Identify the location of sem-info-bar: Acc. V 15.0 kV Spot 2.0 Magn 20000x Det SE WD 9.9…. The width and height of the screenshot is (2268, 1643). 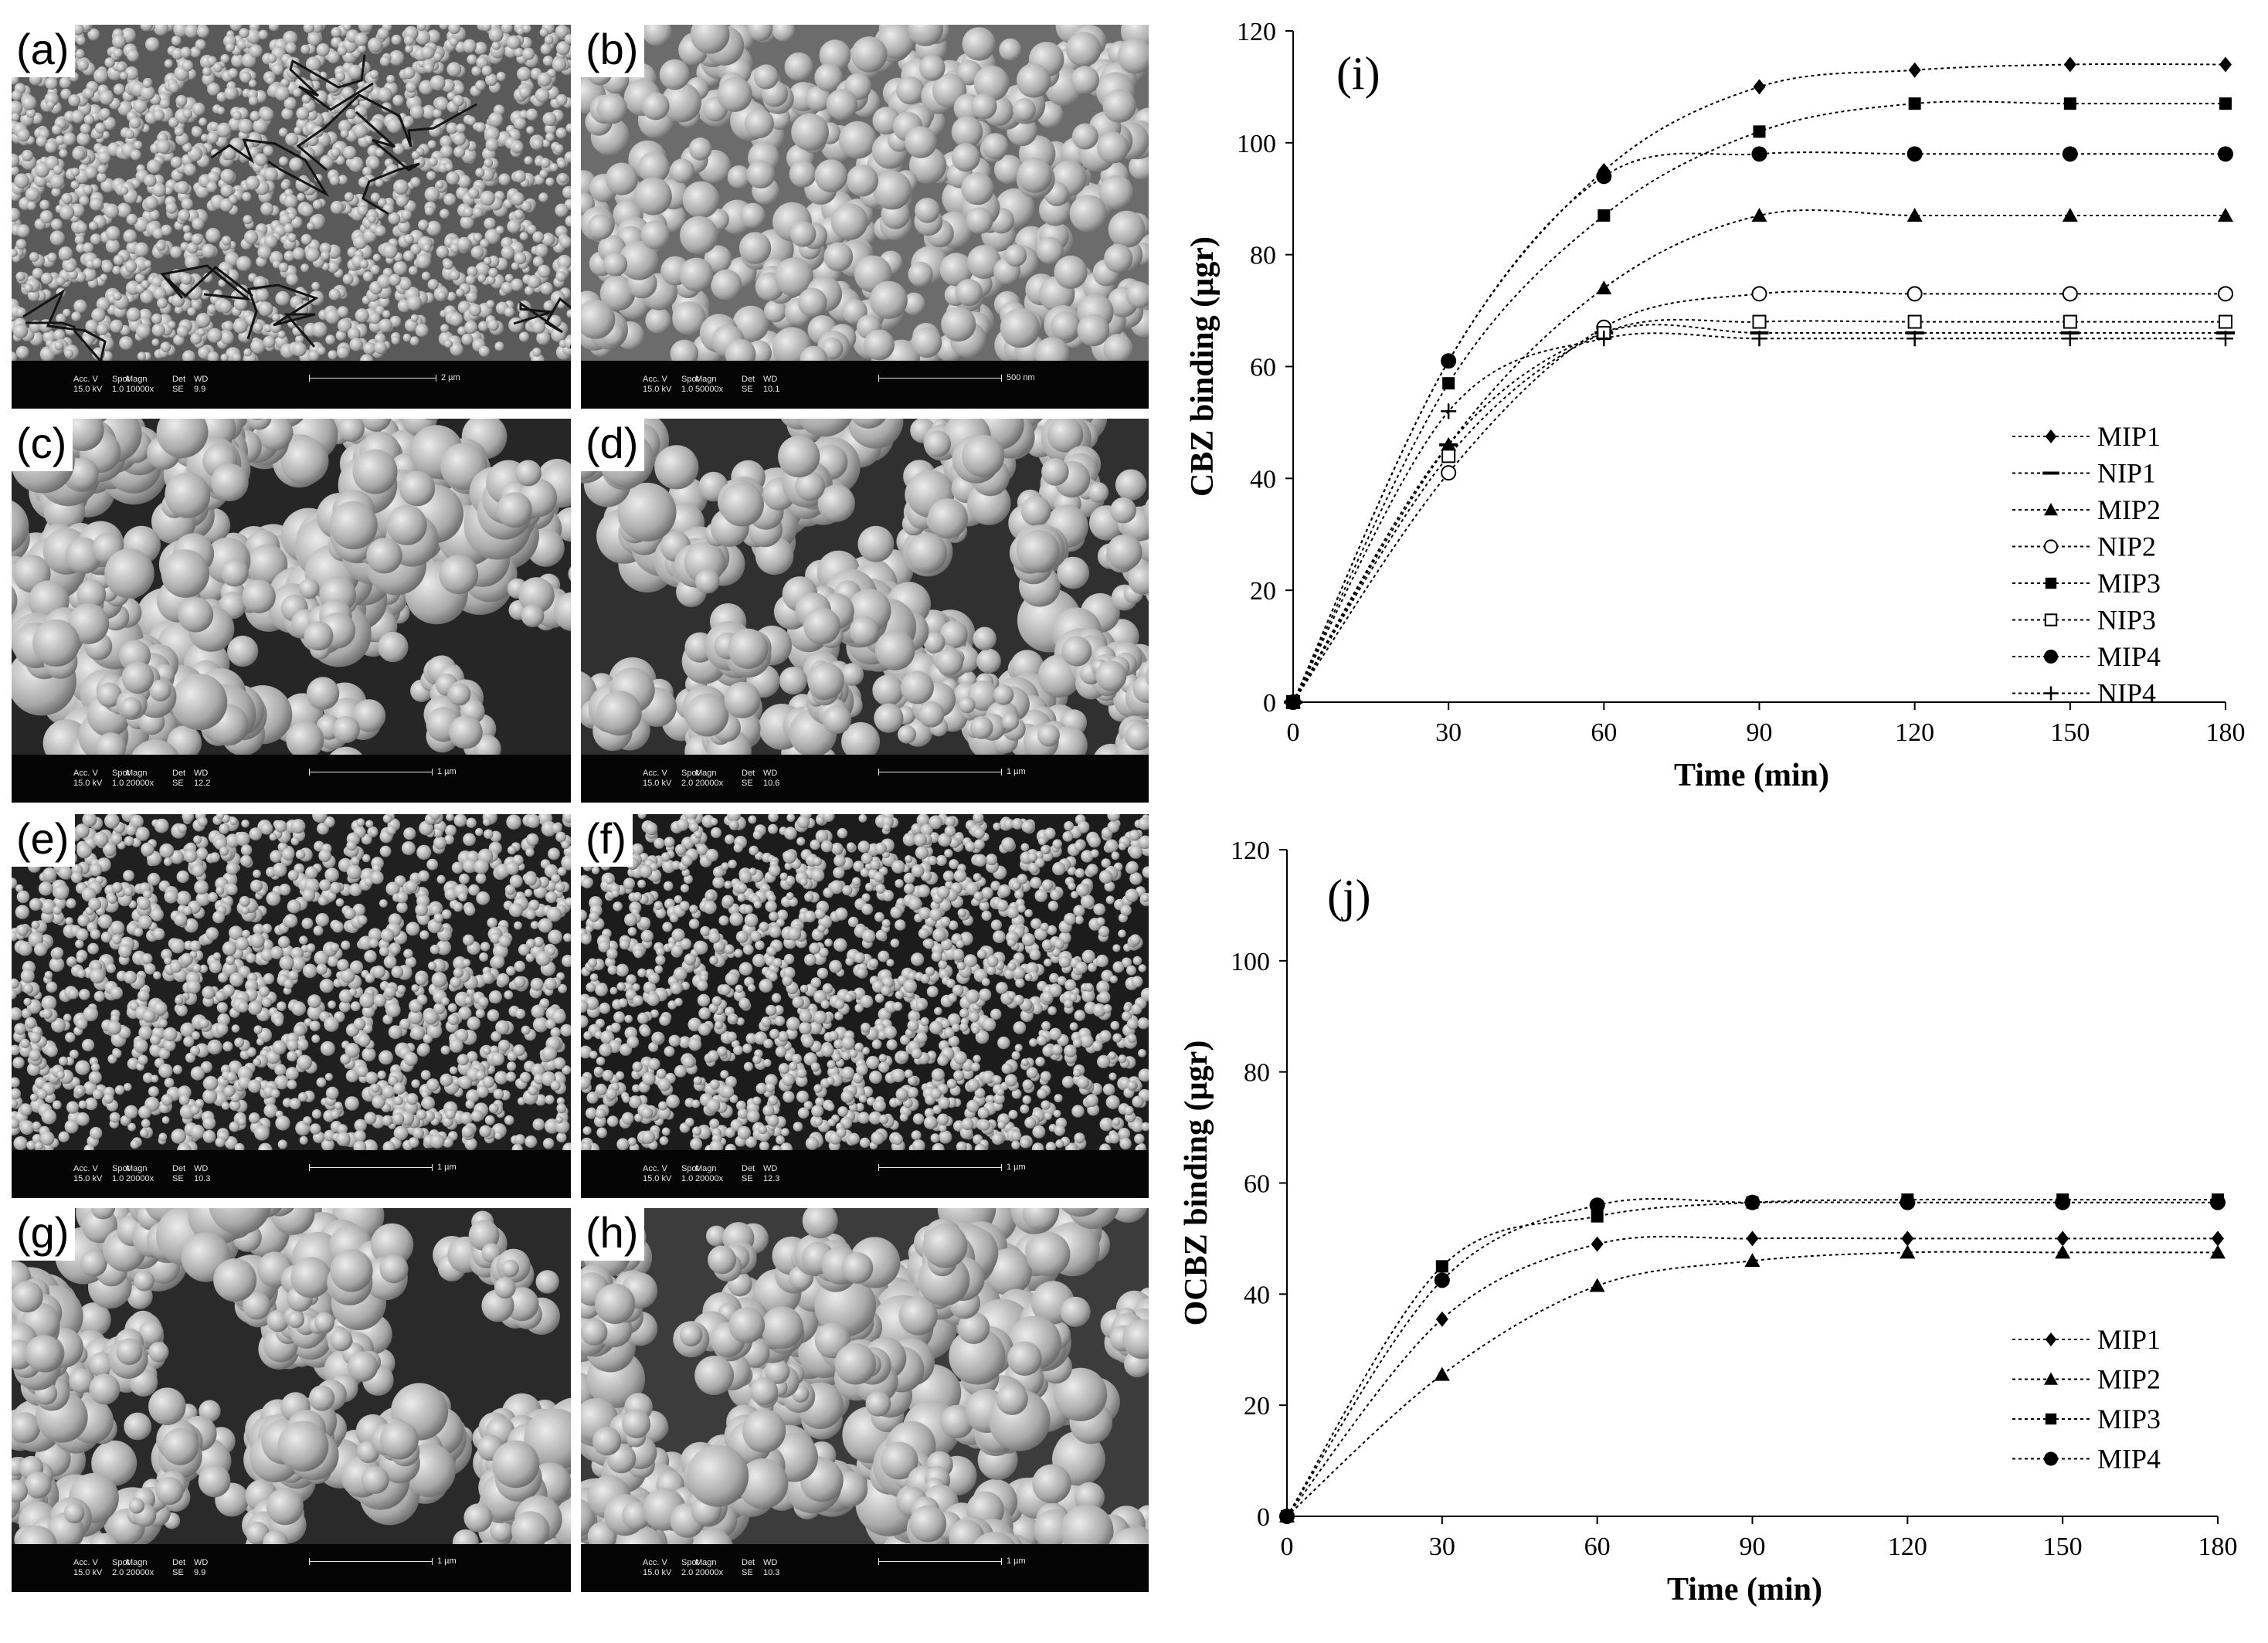
(291, 1568).